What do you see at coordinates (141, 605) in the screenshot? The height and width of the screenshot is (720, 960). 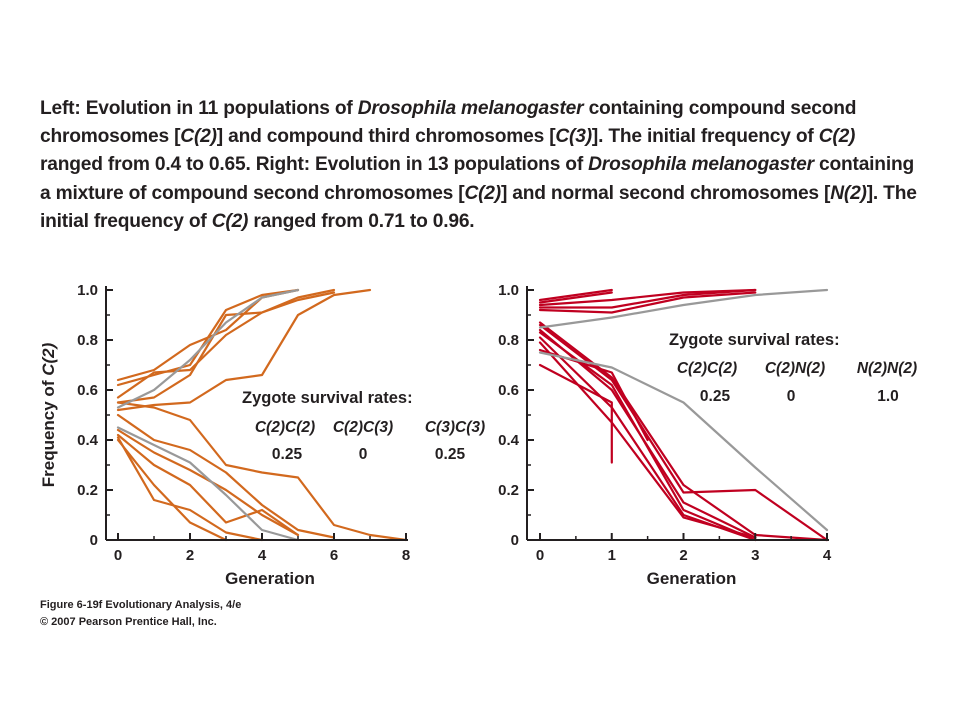 I see `figure-credit-line: Figure 6-19f Evolutionary Analysis, 4/e` at bounding box center [141, 605].